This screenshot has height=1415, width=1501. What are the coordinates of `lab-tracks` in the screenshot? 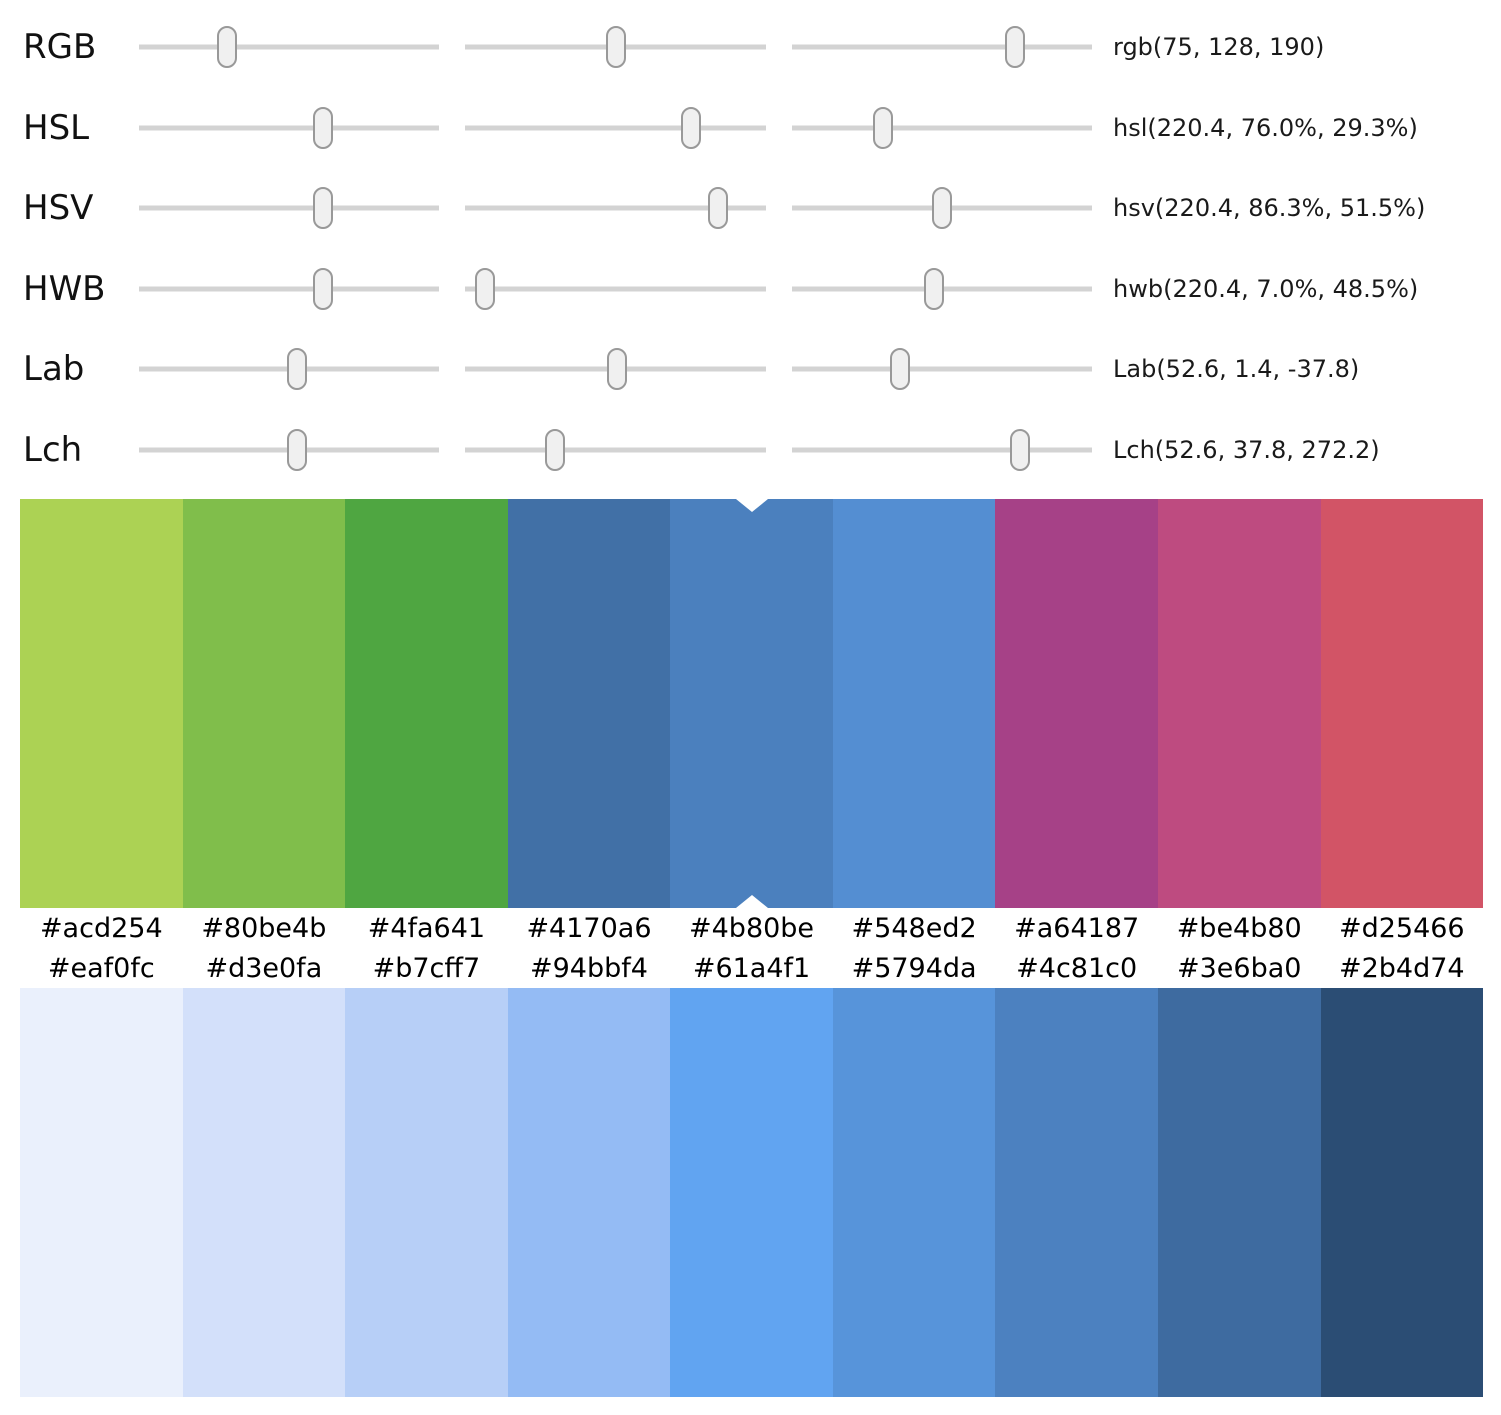 It's located at (615, 369).